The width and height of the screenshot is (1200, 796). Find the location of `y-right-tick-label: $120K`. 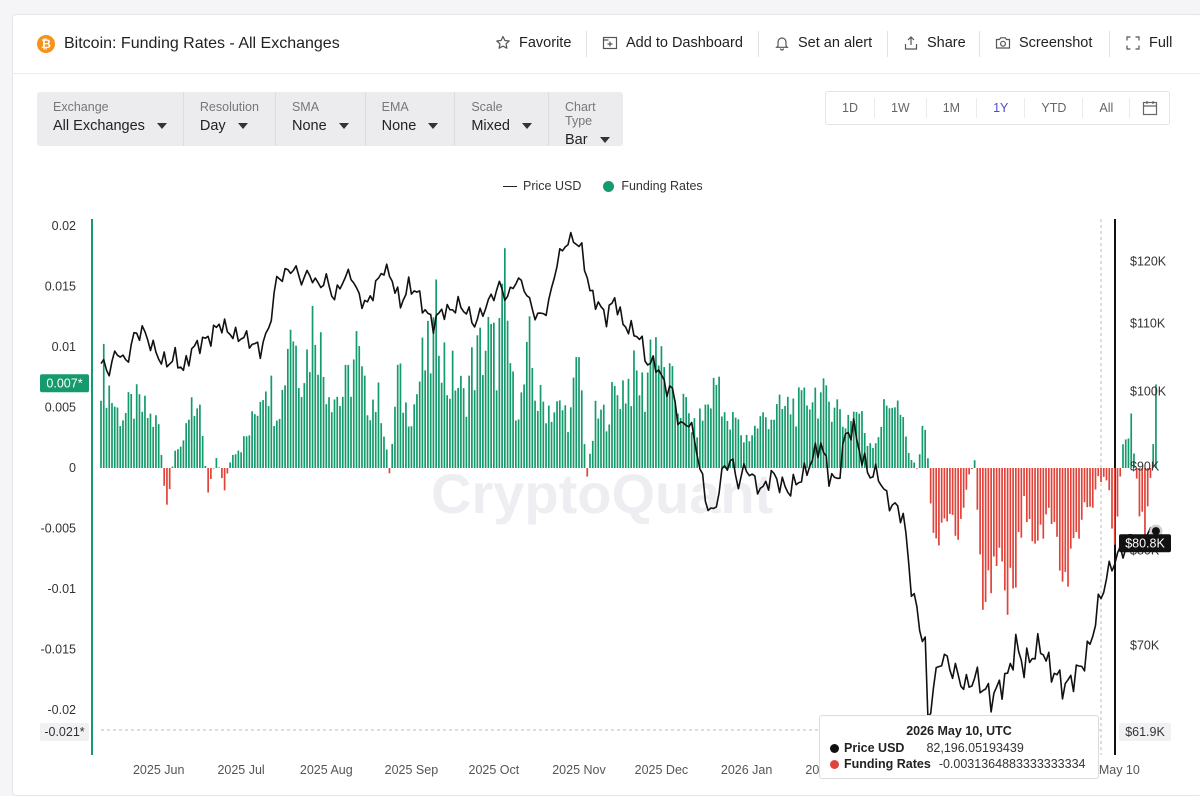

y-right-tick-label: $120K is located at coordinates (1148, 262).